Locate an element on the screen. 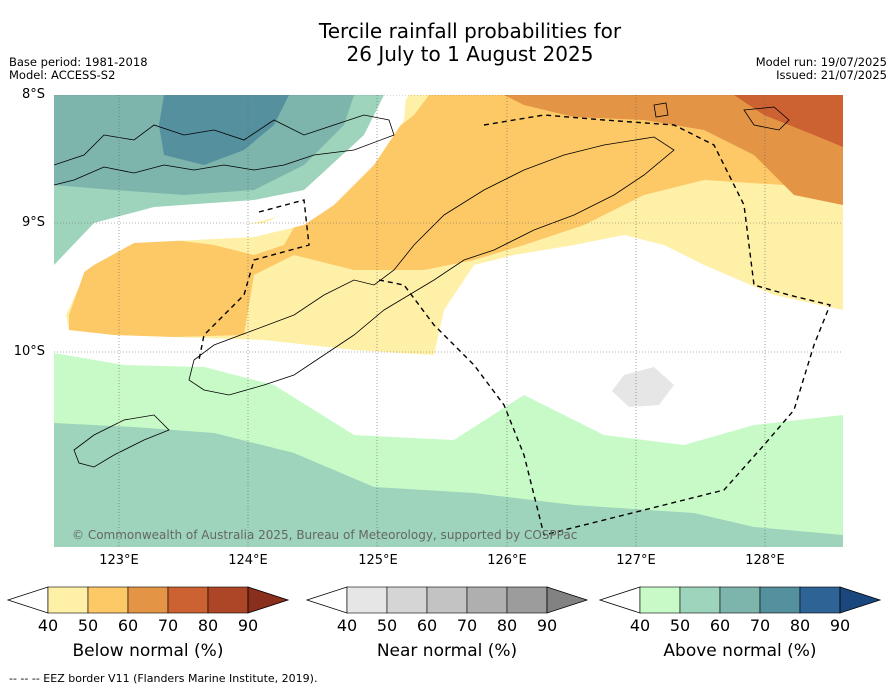 The image size is (896, 690). lat-label-8s: 8°S is located at coordinates (33, 94).